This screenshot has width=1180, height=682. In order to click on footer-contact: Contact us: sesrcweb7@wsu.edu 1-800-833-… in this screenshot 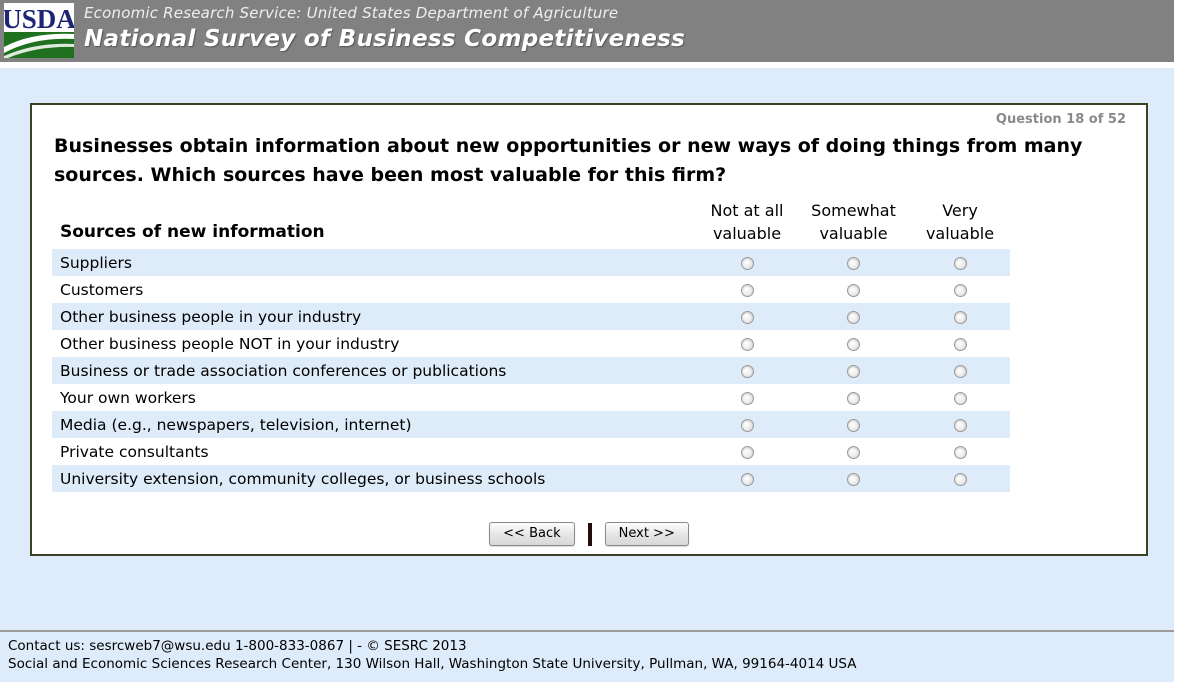, I will do `click(237, 646)`.